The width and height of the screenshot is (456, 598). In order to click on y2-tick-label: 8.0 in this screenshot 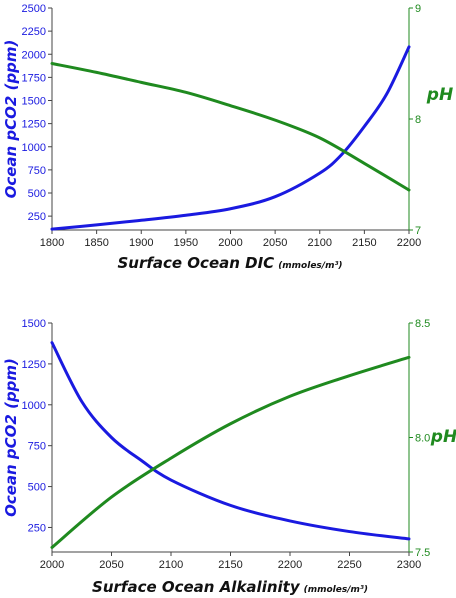, I will do `click(422, 439)`.